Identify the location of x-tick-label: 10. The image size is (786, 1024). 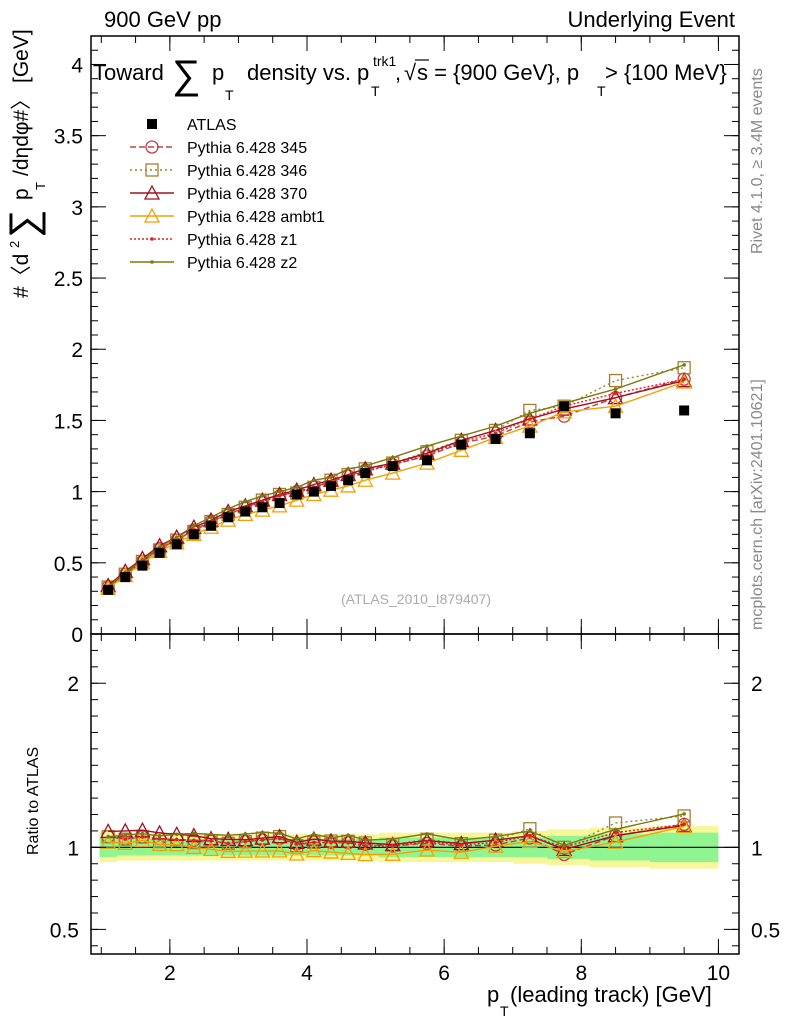
(718, 973).